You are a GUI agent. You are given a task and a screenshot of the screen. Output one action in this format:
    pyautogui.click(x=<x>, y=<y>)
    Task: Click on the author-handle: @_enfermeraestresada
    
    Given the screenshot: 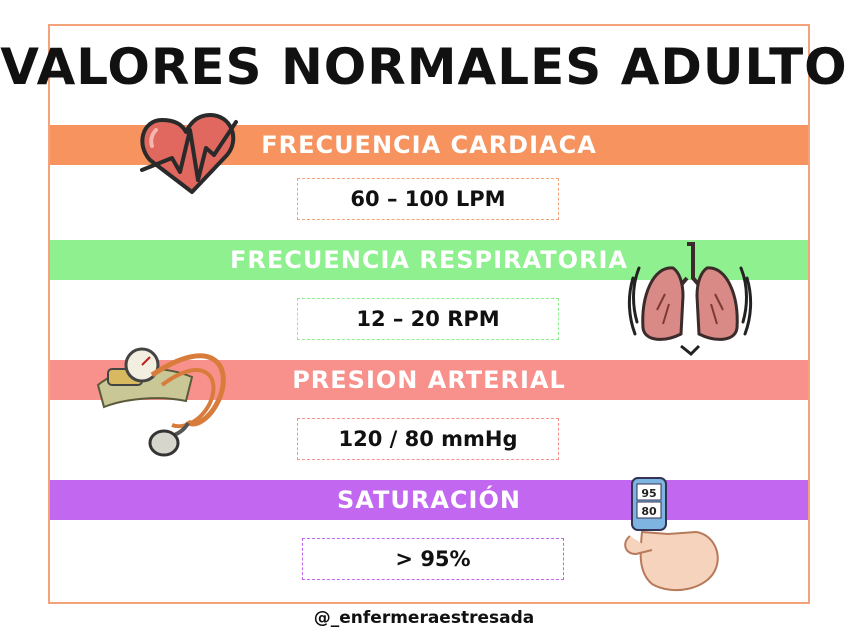 What is the action you would take?
    pyautogui.click(x=424, y=618)
    